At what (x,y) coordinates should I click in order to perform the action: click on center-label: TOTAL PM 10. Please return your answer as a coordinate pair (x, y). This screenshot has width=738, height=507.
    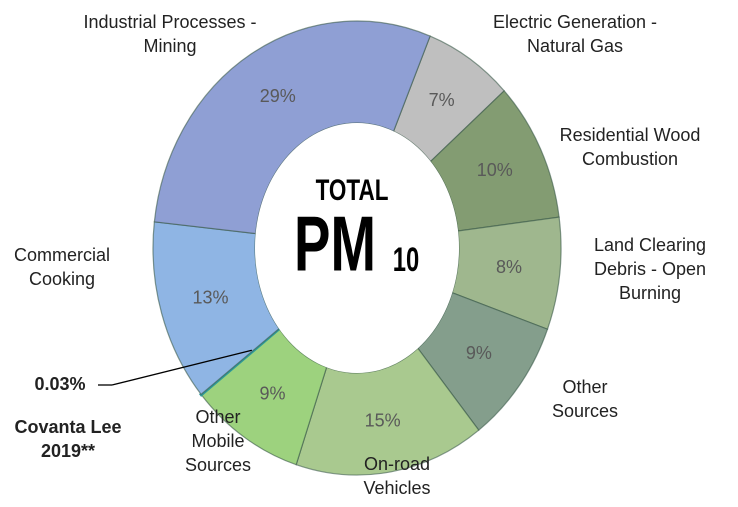
    Looking at the image, I should click on (356, 230).